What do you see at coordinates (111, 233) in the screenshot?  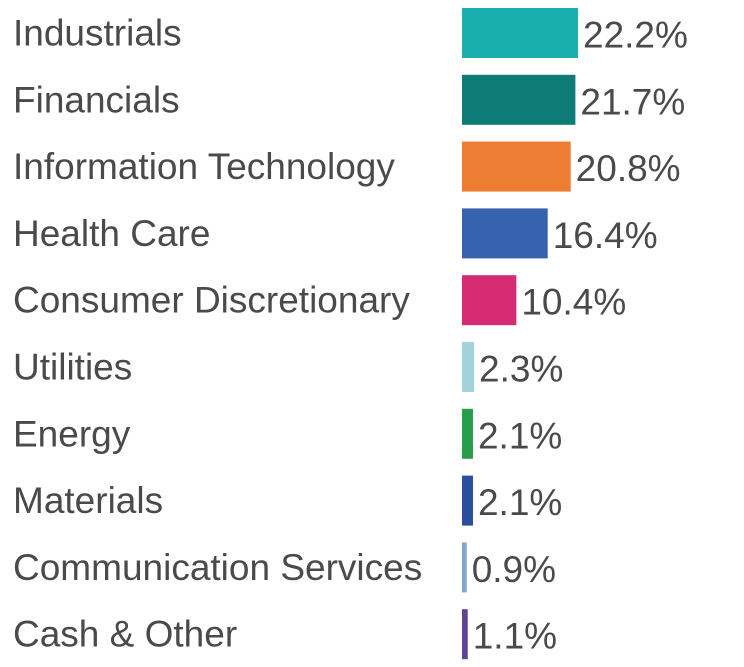 I see `category-label-health-care: Health Care` at bounding box center [111, 233].